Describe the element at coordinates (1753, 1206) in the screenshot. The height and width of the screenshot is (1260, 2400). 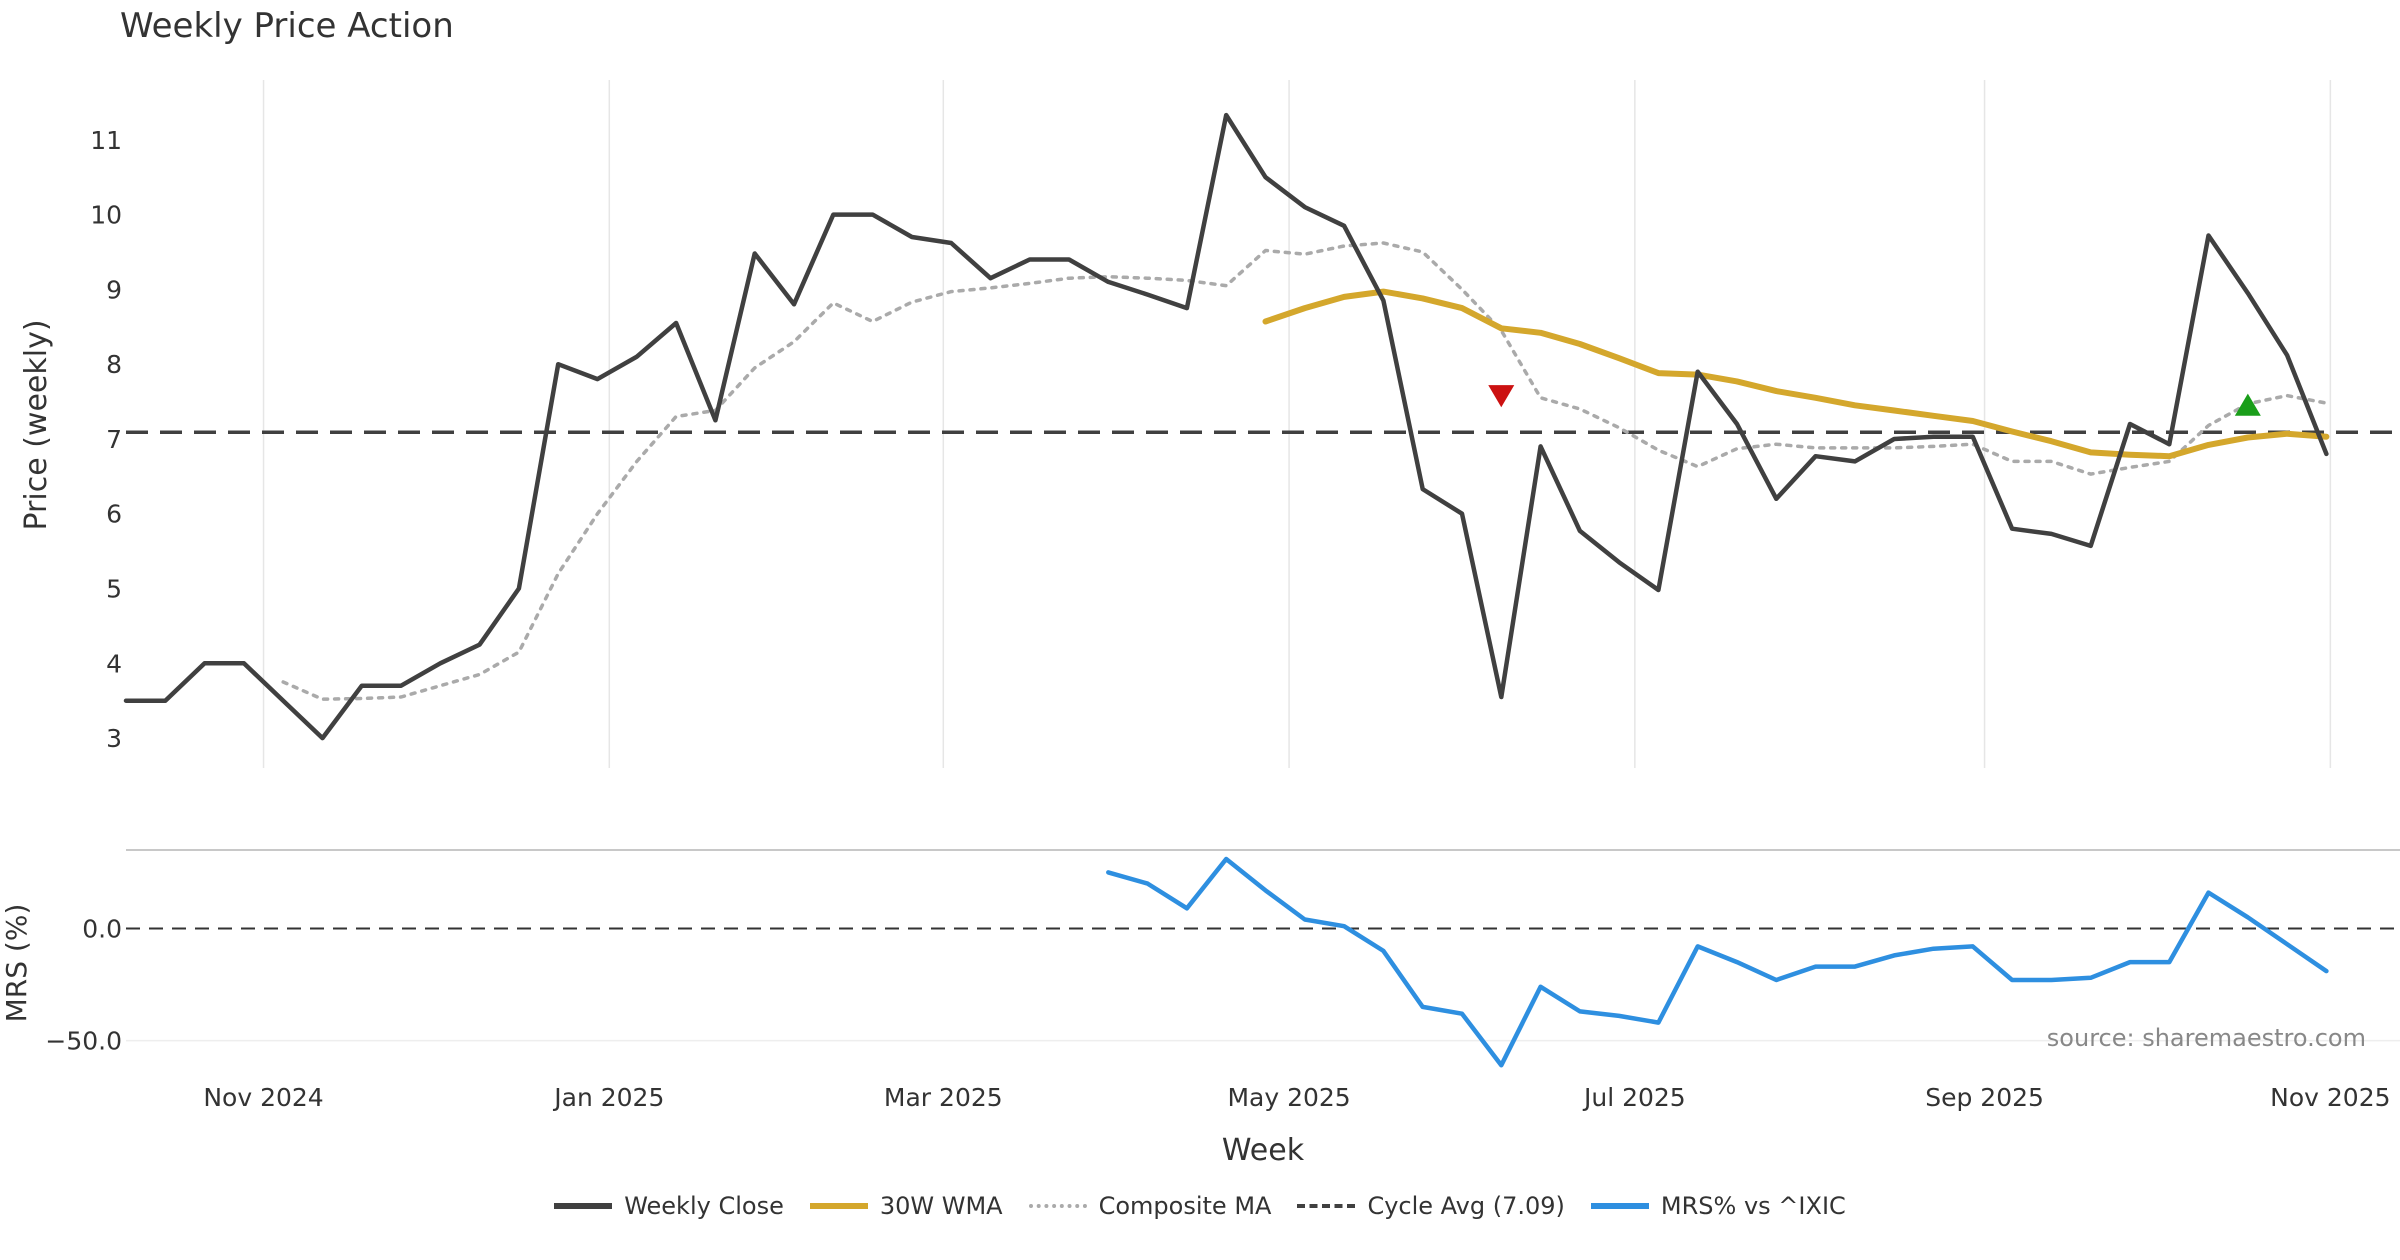
I see `legend-label: MRS% vs ^IXIC` at that location.